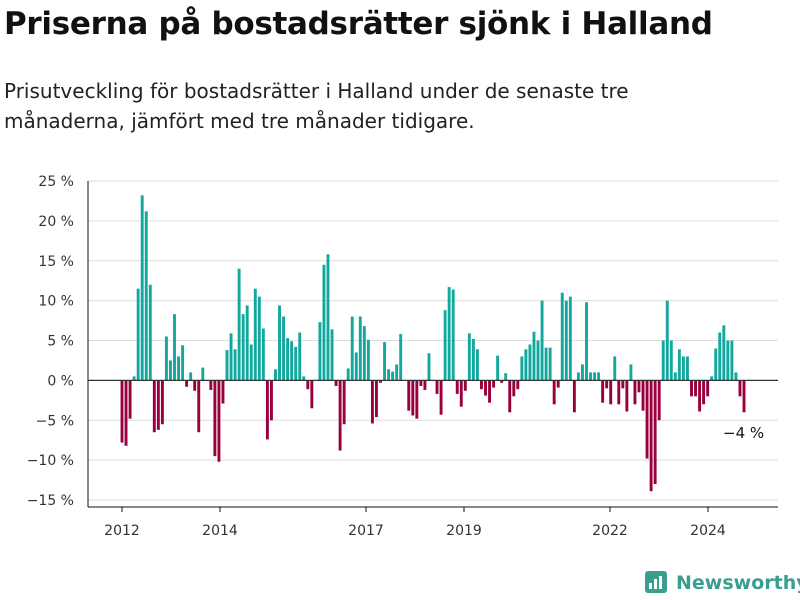 The width and height of the screenshot is (800, 600). Describe the element at coordinates (50, 501) in the screenshot. I see `y-tick-label: −15 %` at that location.